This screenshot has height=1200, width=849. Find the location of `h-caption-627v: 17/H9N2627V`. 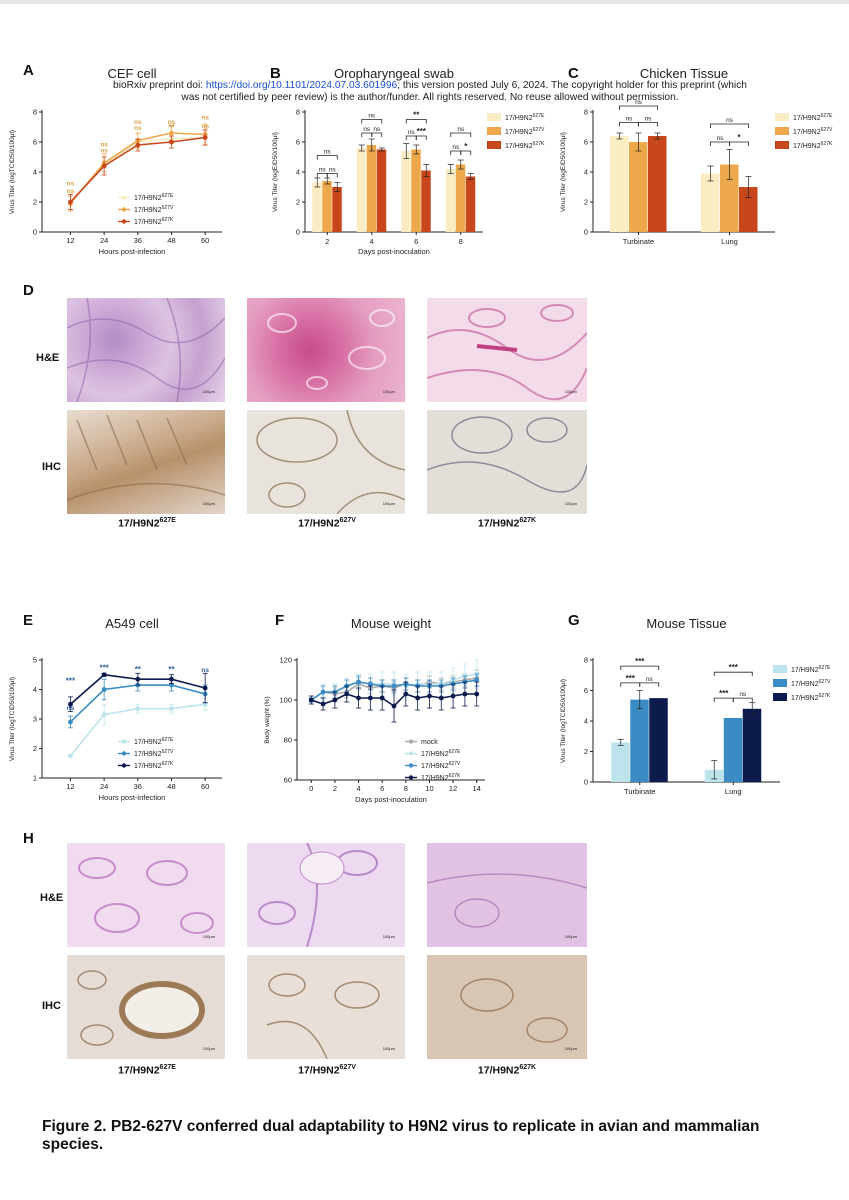

h-caption-627v: 17/H9N2627V is located at coordinates (327, 1070).